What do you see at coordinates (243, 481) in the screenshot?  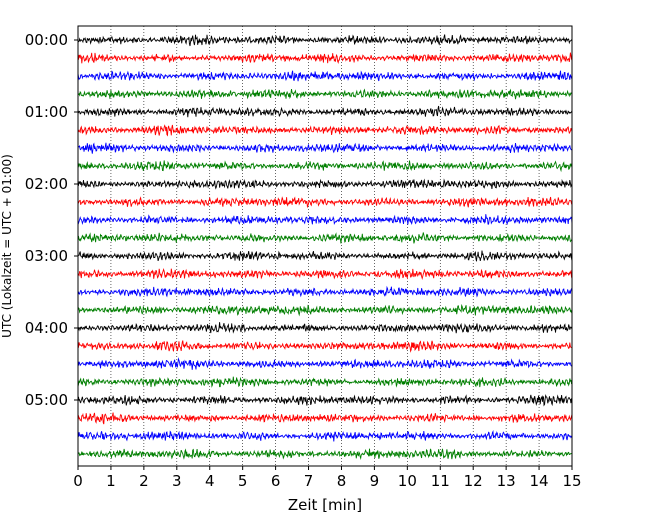 I see `x-tick-label-5: 5` at bounding box center [243, 481].